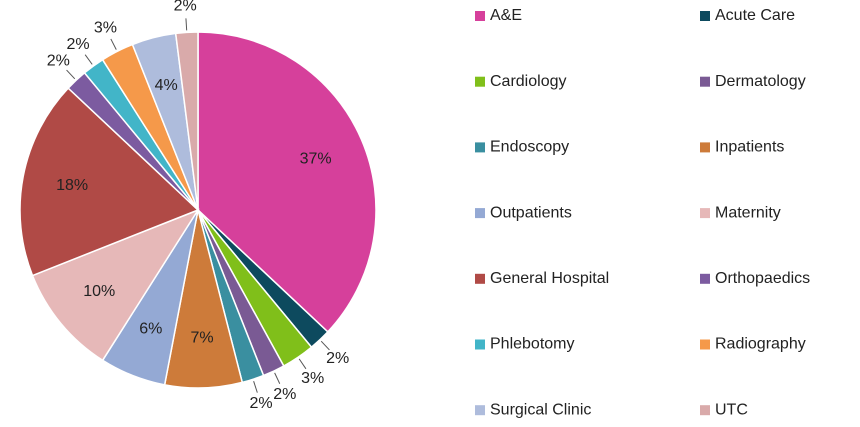 The height and width of the screenshot is (427, 860). What do you see at coordinates (316, 158) in the screenshot?
I see `data-label: 37%` at bounding box center [316, 158].